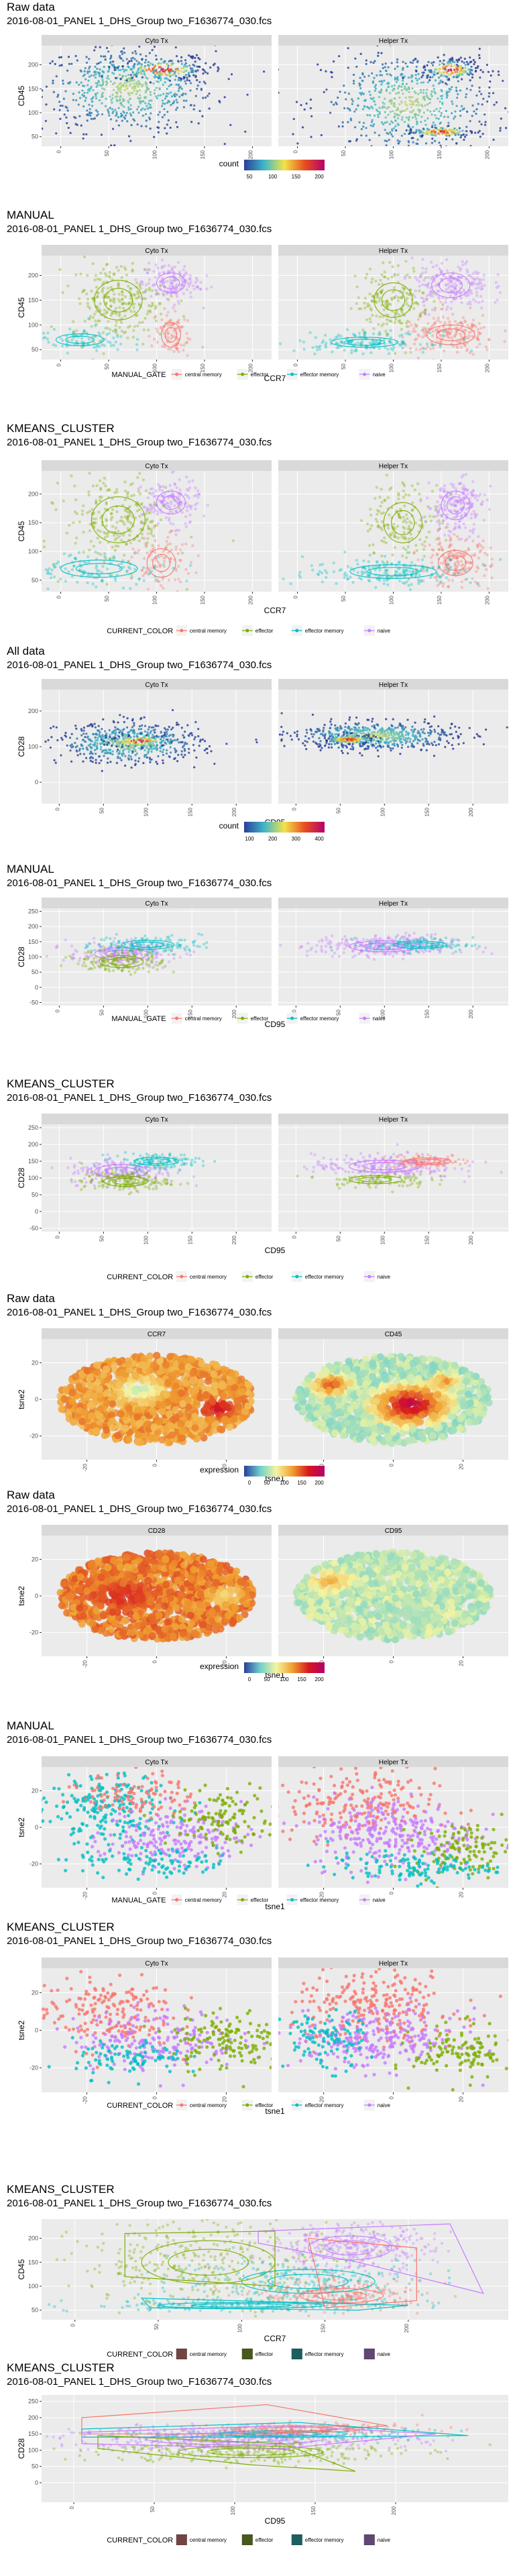 This screenshot has height=2576, width=515. Describe the element at coordinates (30, 215) in the screenshot. I see `chart-title: MANUAL` at that location.